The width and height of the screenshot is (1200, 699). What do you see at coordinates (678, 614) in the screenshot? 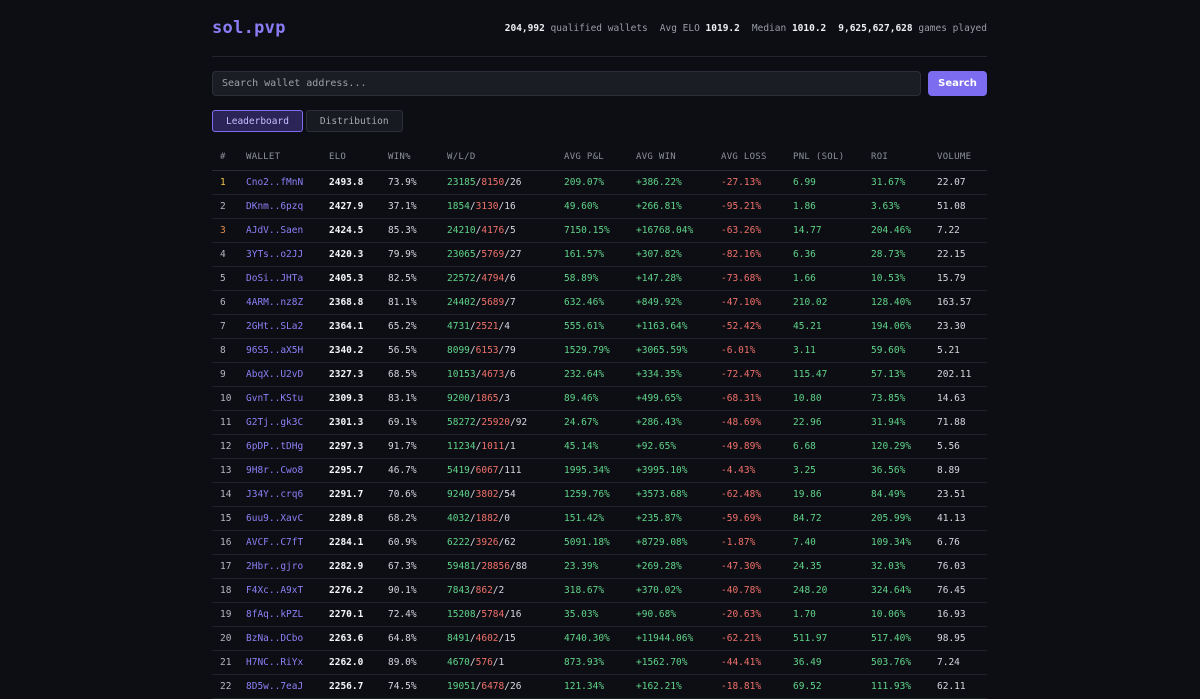
I see `avg-win-cell: +90.68%` at bounding box center [678, 614].